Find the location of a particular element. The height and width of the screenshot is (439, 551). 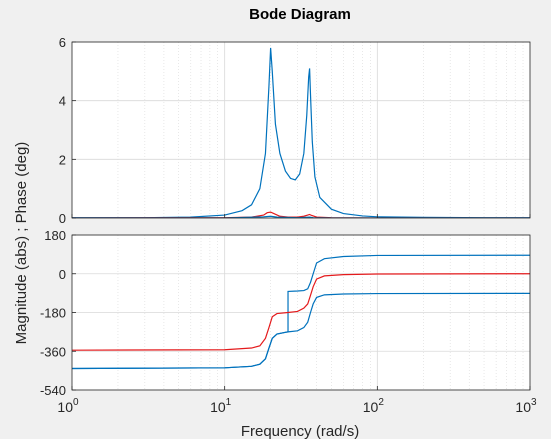

x-tick-label-exponent: 0 is located at coordinates (76, 402).